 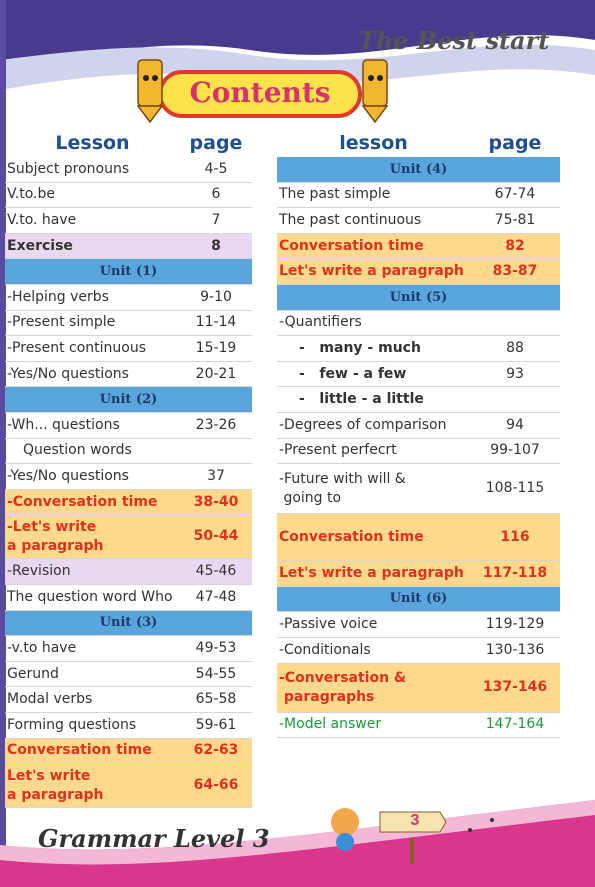 I want to click on row: Forming questions 59-61, so click(x=128, y=726).